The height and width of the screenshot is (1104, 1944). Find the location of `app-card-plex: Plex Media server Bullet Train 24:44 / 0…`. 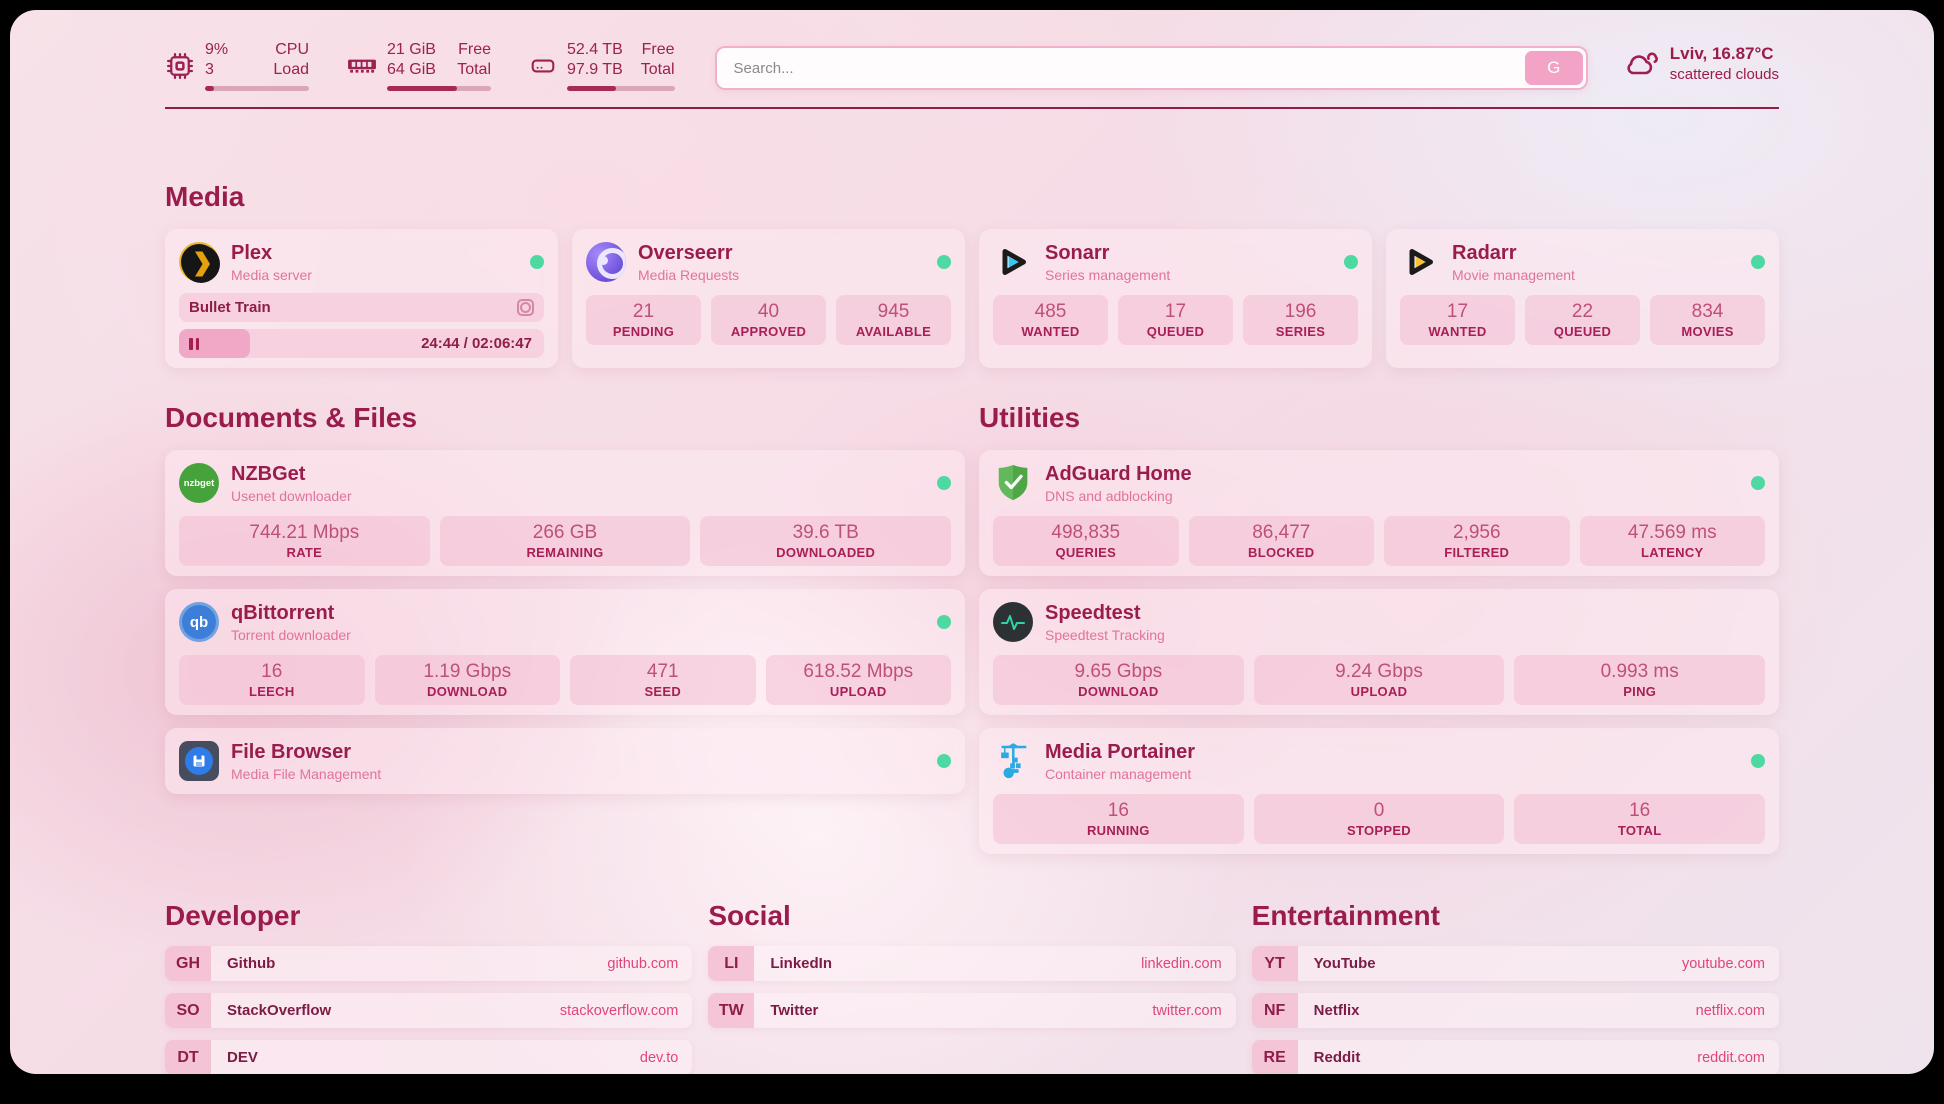

app-card-plex: Plex Media server Bullet Train 24:44 / 0… is located at coordinates (361, 298).